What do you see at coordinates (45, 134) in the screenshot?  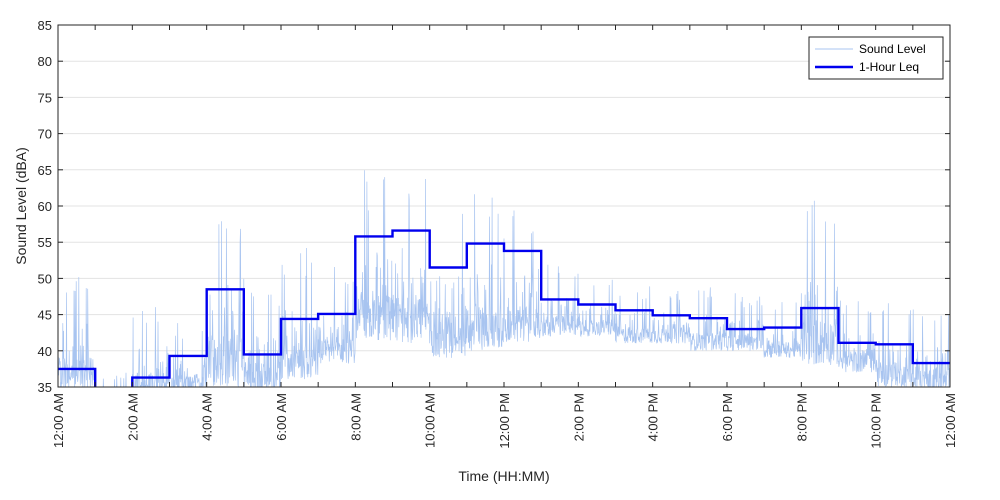 I see `y-tick-label: 70` at bounding box center [45, 134].